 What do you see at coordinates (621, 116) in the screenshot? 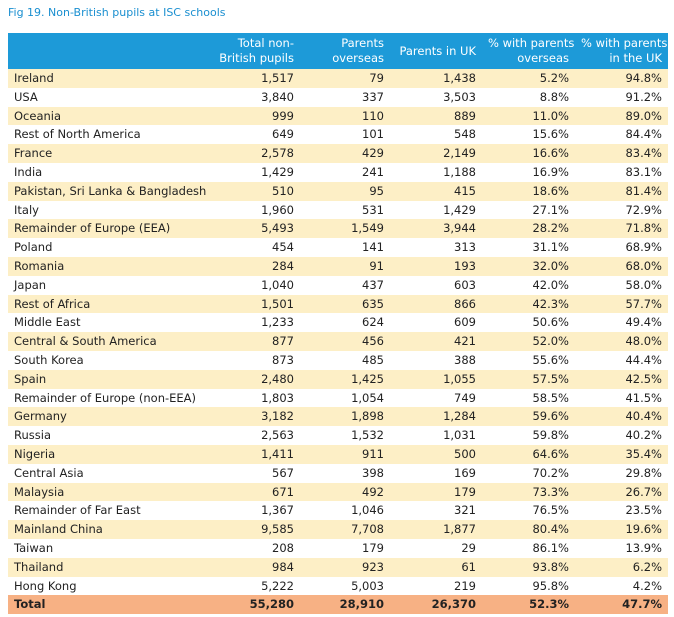
I see `value-cell: 89.0%` at bounding box center [621, 116].